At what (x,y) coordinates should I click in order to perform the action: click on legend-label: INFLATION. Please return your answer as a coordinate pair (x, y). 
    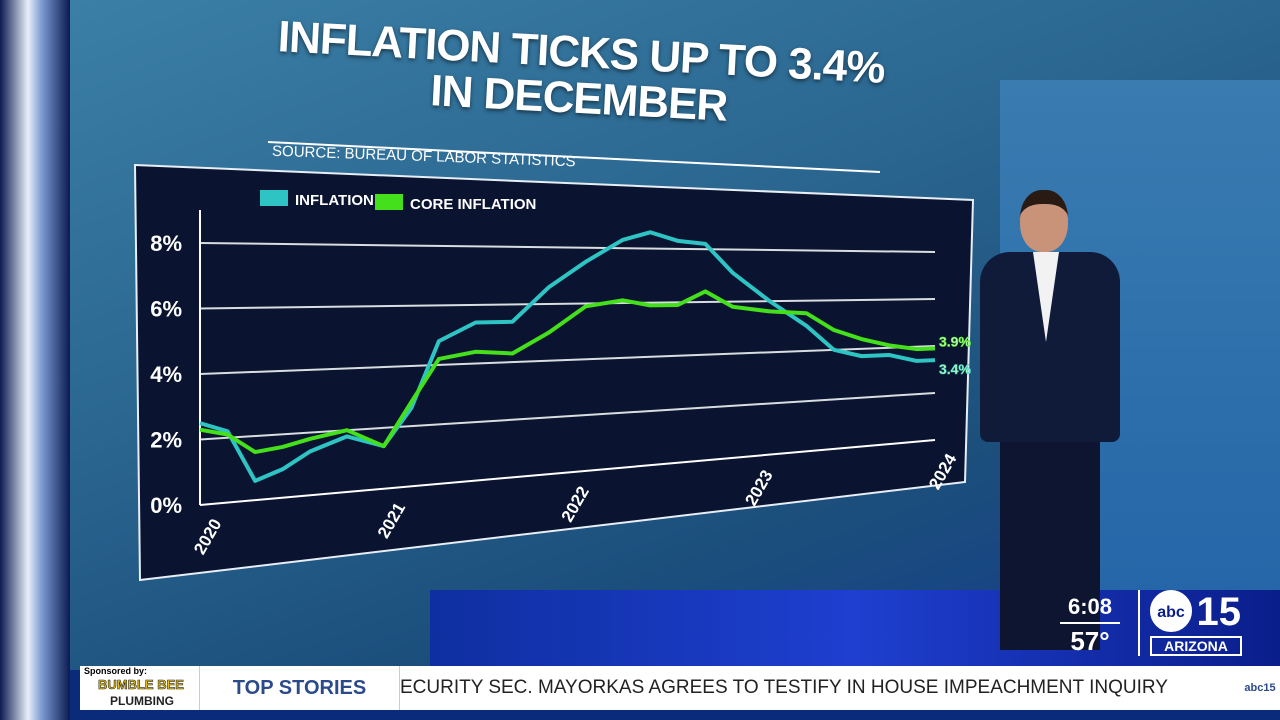
    Looking at the image, I should click on (334, 200).